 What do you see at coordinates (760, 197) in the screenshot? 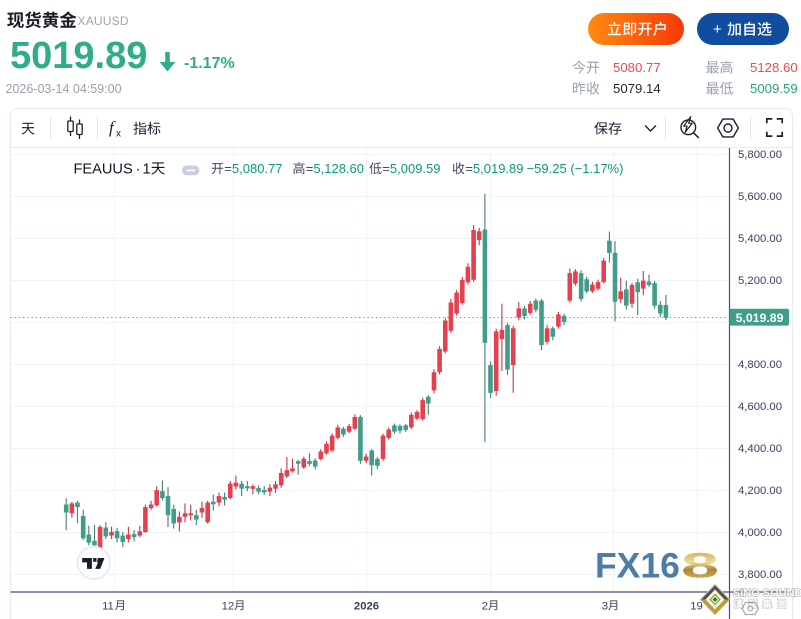
I see `svg-text: 5,600.00` at bounding box center [760, 197].